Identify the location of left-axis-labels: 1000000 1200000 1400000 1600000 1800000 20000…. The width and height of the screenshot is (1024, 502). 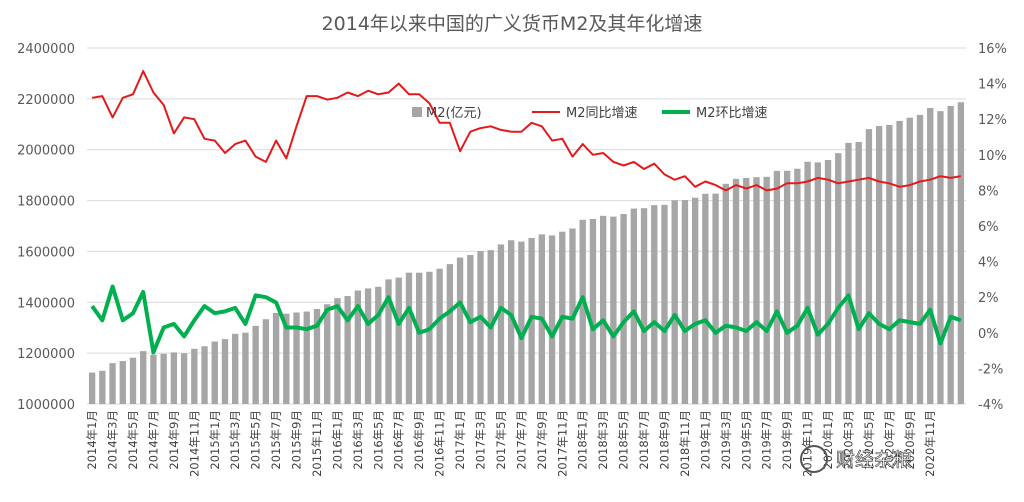
(46, 227).